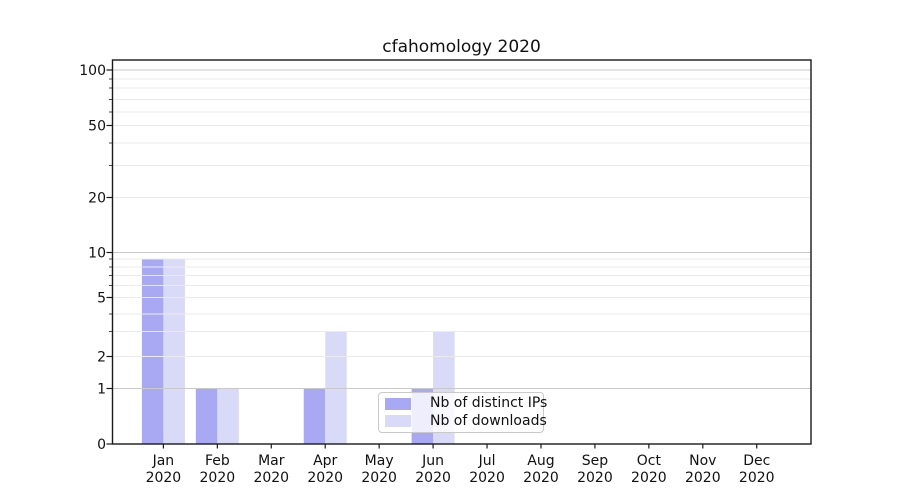  I want to click on x-tick-label-year-jul: 2020, so click(487, 478).